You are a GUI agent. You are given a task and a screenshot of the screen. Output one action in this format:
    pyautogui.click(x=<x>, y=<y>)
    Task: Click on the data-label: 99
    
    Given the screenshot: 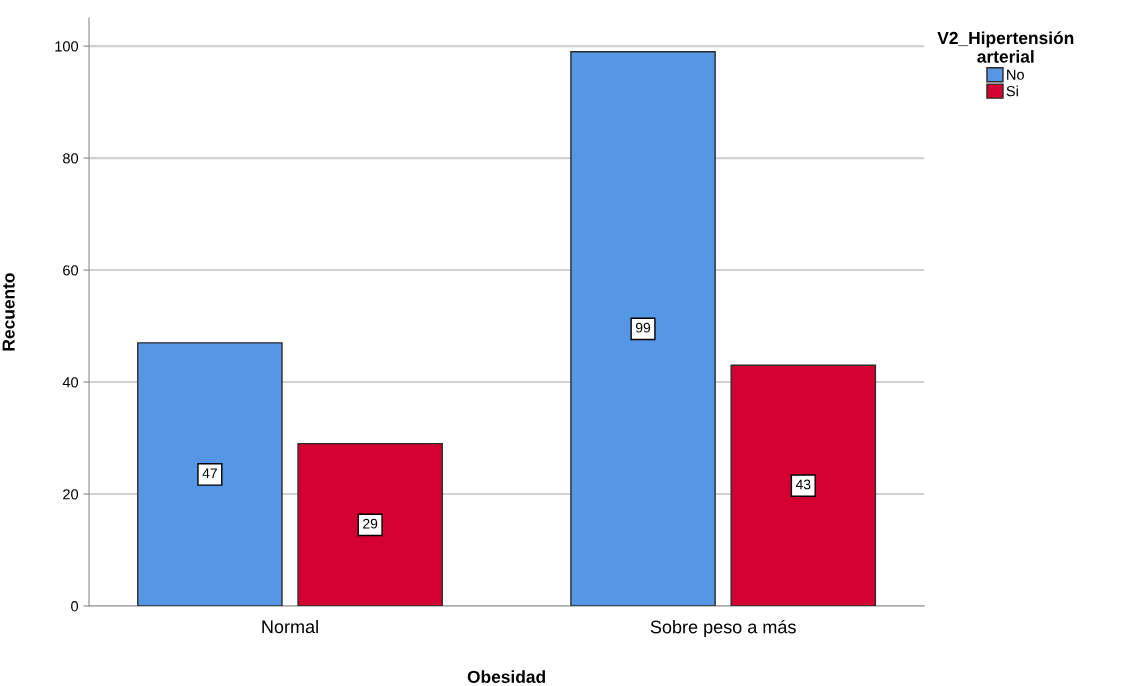 What is the action you would take?
    pyautogui.click(x=643, y=327)
    